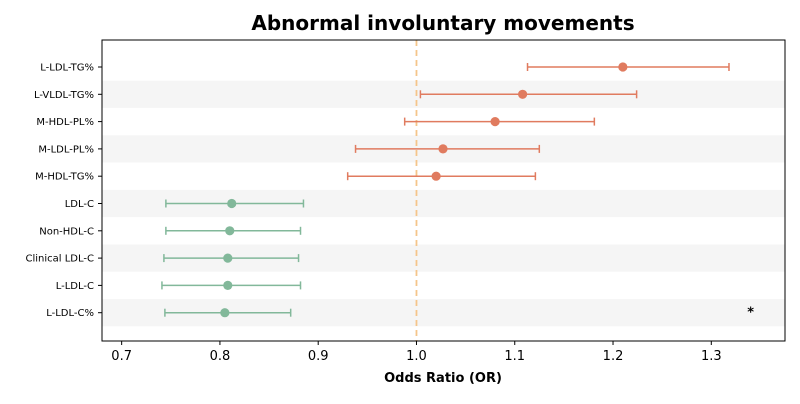 Image resolution: width=800 pixels, height=404 pixels. I want to click on x-tick-label: 0.9, so click(318, 356).